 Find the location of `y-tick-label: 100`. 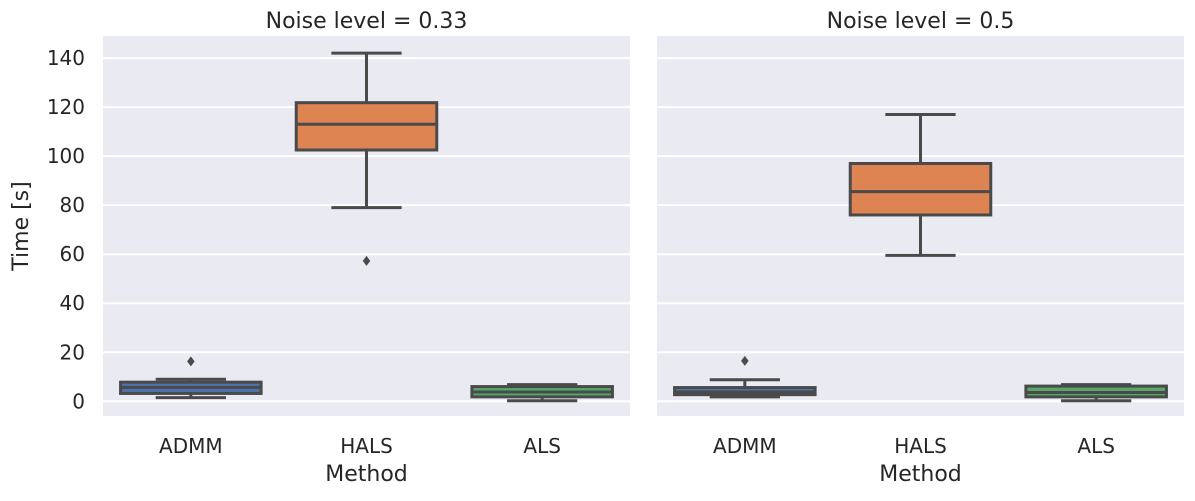

y-tick-label: 100 is located at coordinates (66, 156).